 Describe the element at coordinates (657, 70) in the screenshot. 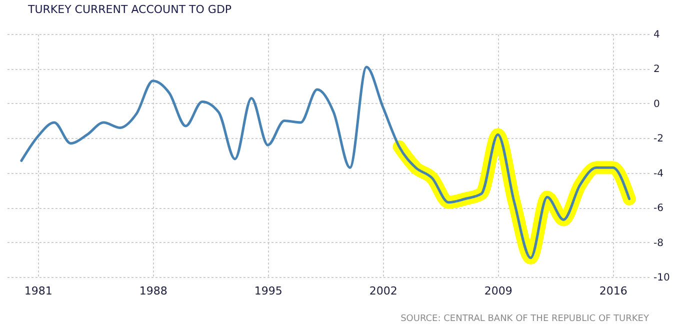

I see `y-tick-label: 2` at that location.